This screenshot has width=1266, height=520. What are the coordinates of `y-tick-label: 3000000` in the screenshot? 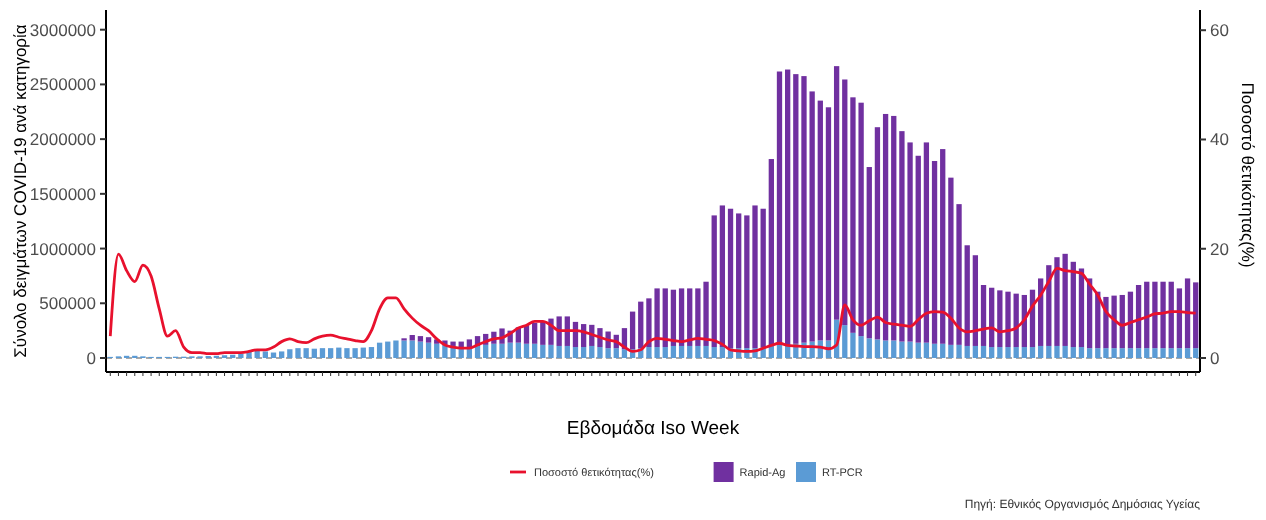 It's located at (63, 29).